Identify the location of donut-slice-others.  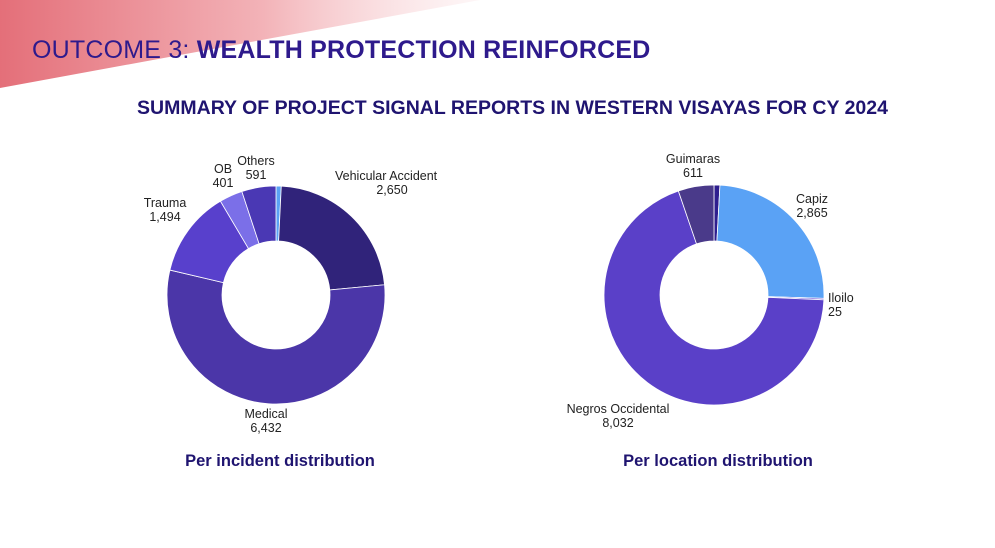
(259, 215).